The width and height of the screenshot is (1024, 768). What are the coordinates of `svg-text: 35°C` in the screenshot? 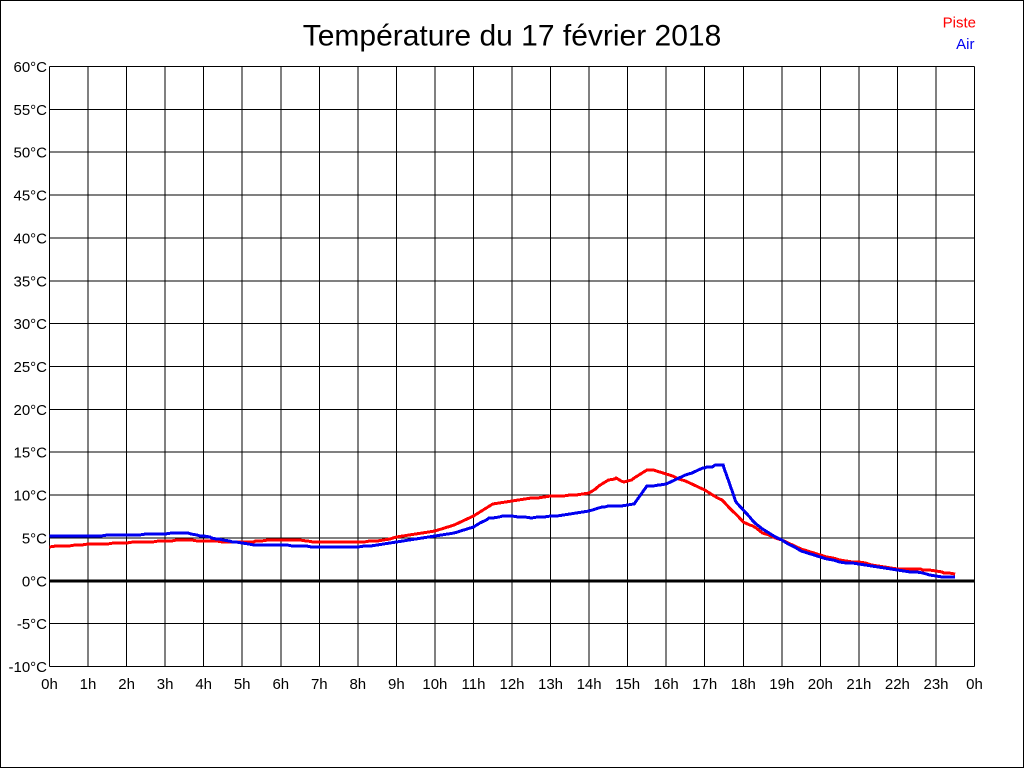 It's located at (30, 281).